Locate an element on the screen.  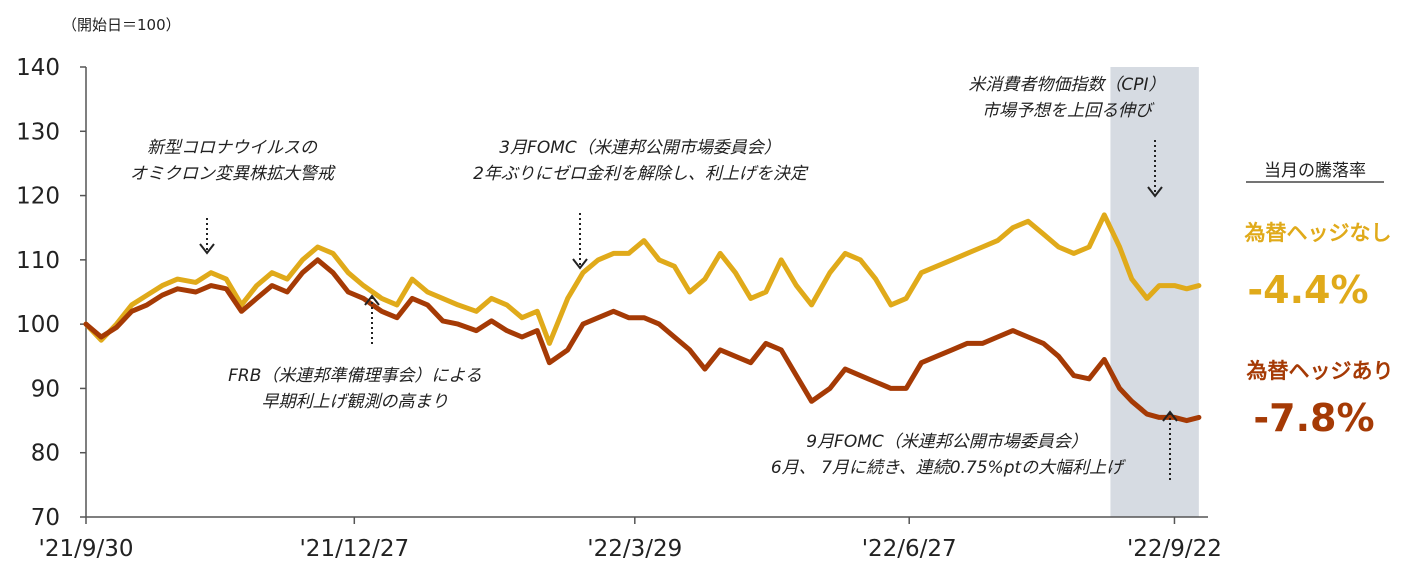
y-axis-ticks: 70 80 90 100 110 120 130 140 is located at coordinates (51, 293).